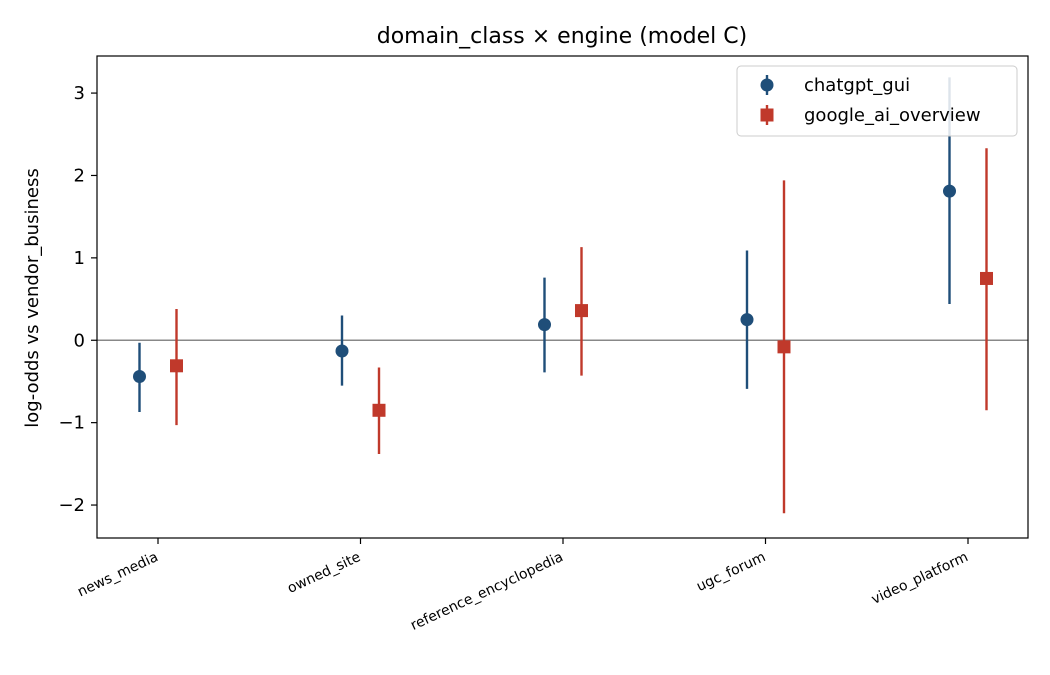 This screenshot has height=675, width=1050. I want to click on legend-marker-square-icon, so click(767, 115).